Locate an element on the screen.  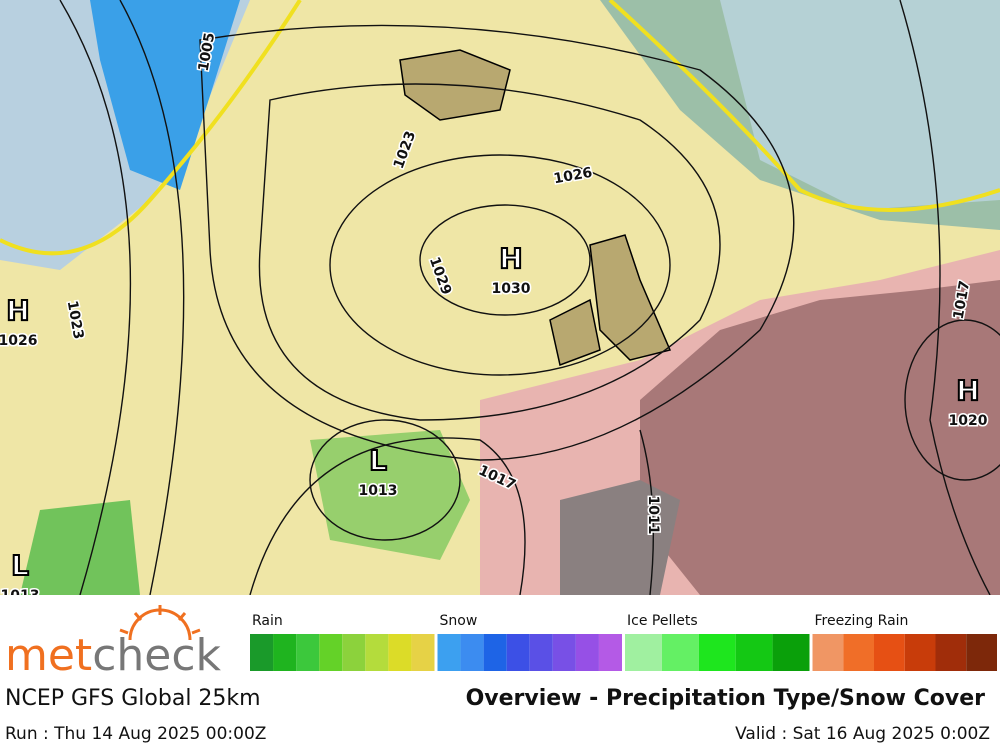
map-title: Overview - Precipitation Type/Snow Cover is located at coordinates (726, 698).